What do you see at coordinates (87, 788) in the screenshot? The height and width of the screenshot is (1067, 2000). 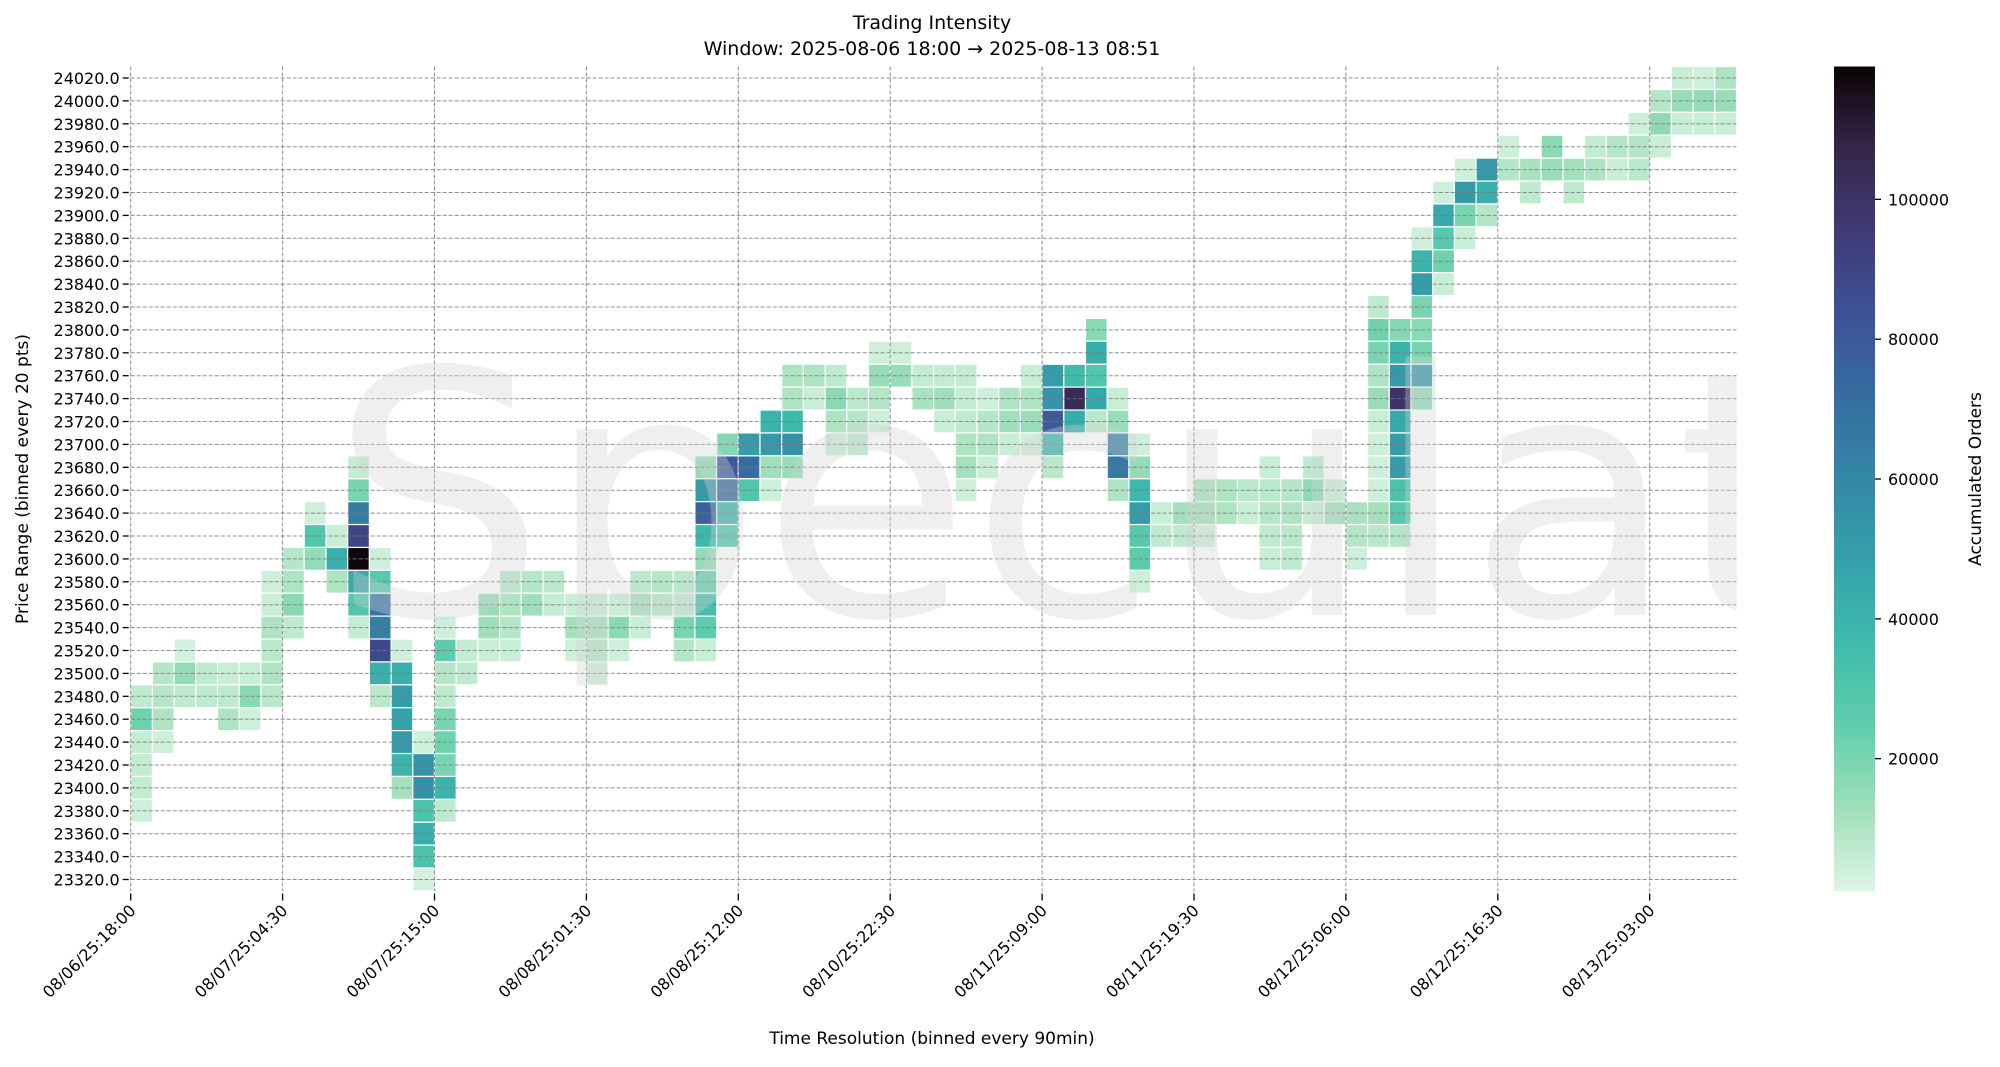 I see `y-tick-label: 23400.0` at bounding box center [87, 788].